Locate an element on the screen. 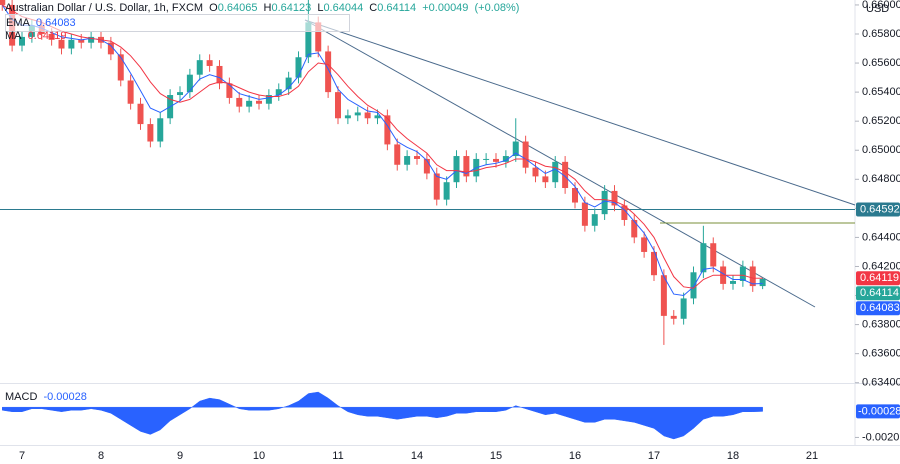 The image size is (900, 464). indicator-value: 0.64119 is located at coordinates (47, 36).